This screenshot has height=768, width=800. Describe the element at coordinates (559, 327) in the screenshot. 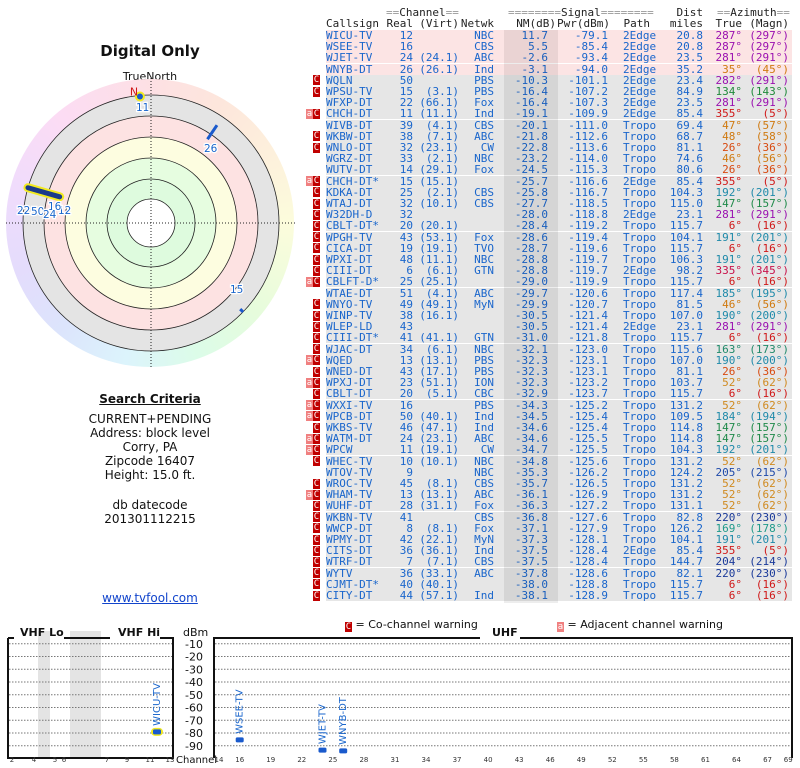

I see `table-row: WLEP-LD 43 -30.5 -121.4 2Edge 23.1 281° (291°)` at that location.